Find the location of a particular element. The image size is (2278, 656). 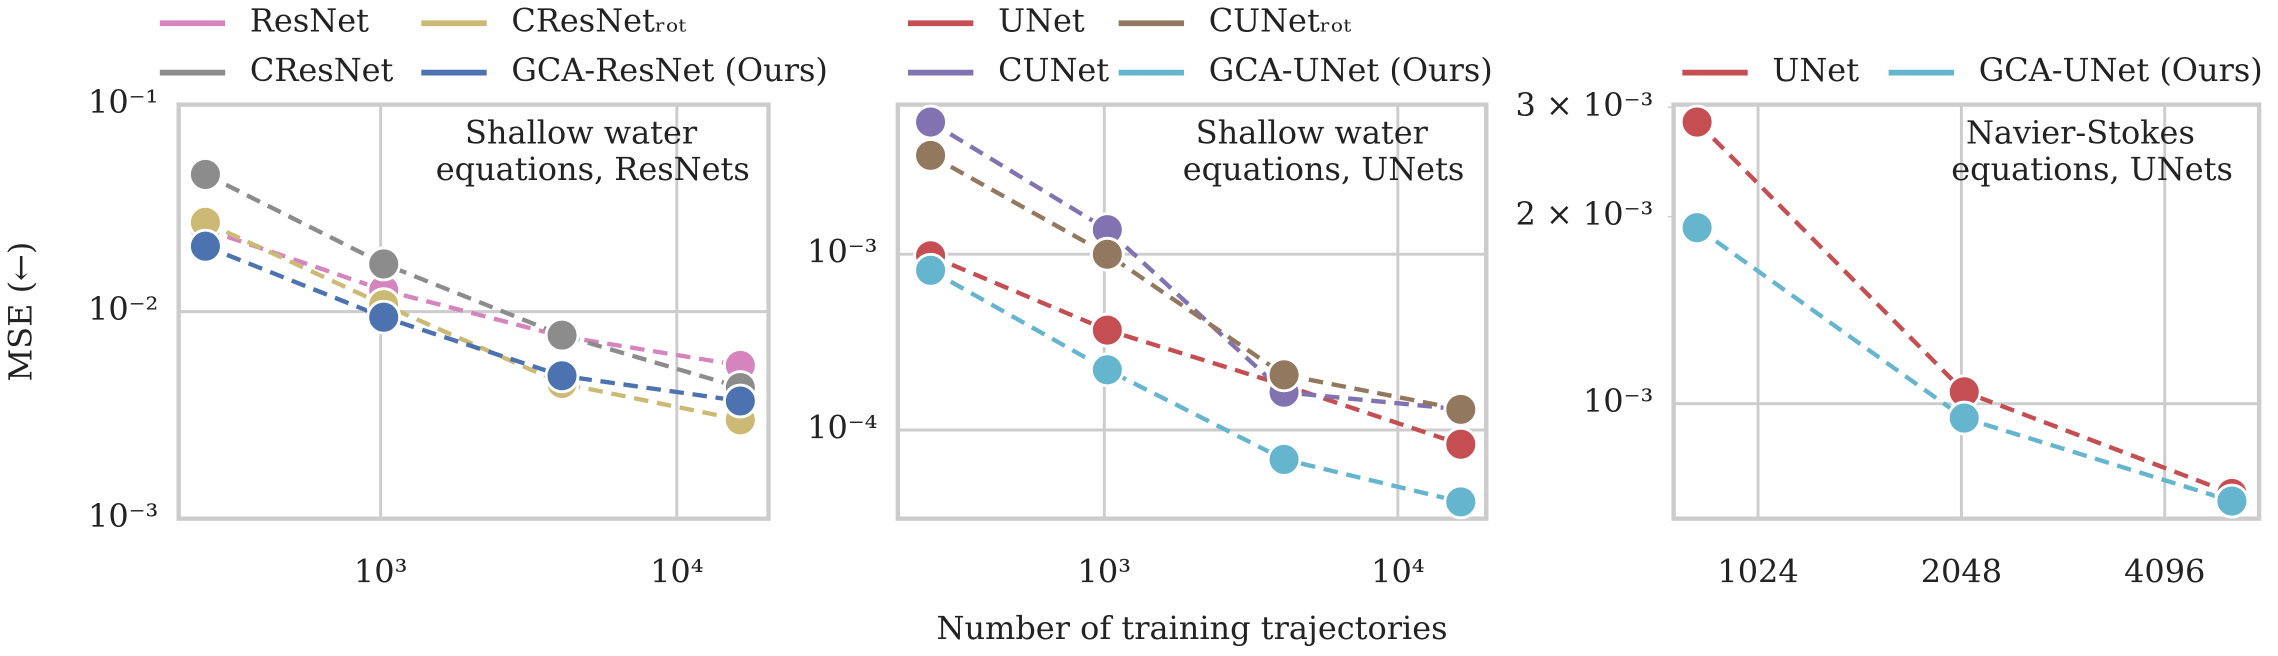

y-tick-label: 3 × 10⁻³ is located at coordinates (1585, 105).